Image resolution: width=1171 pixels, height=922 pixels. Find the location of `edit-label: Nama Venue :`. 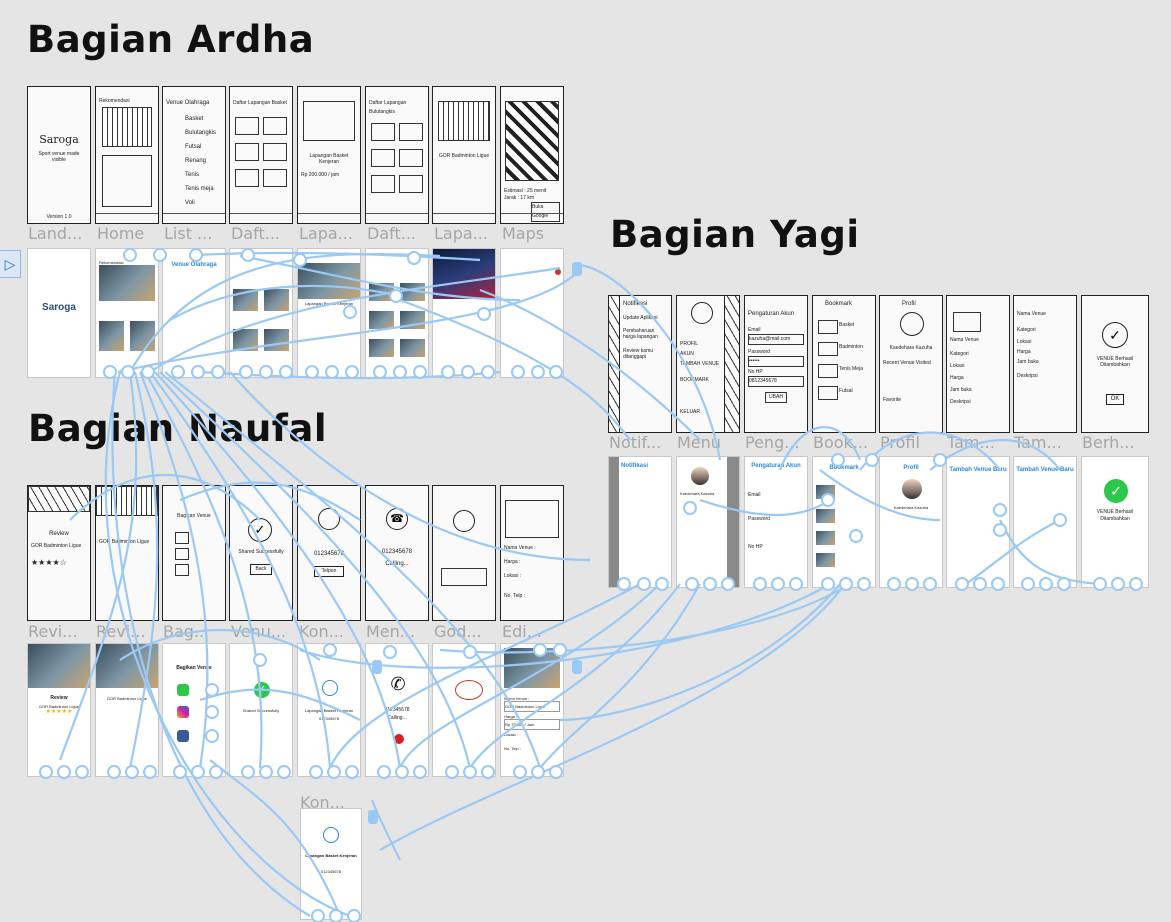

edit-label: Nama Venue : is located at coordinates (520, 548).